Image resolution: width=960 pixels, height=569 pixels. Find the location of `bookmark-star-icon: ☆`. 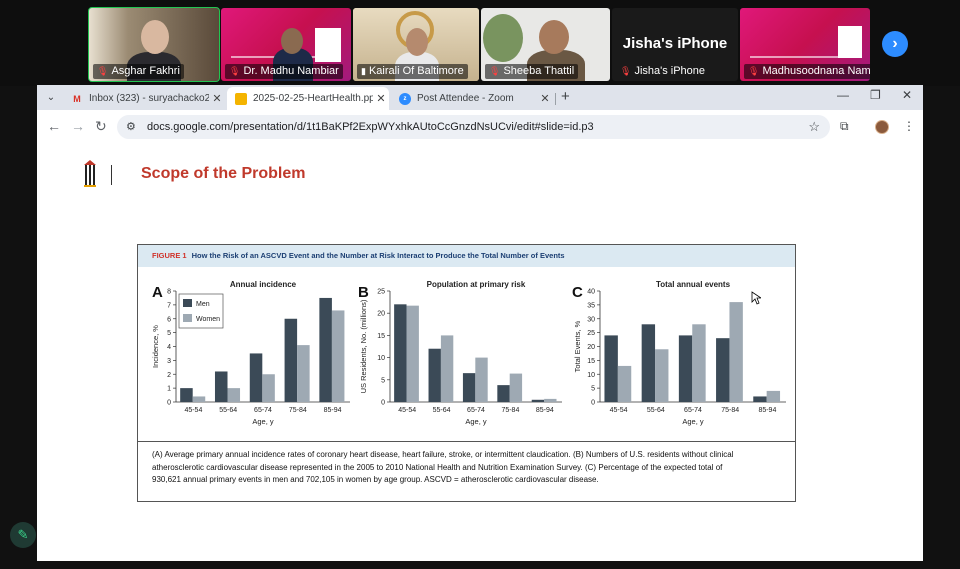

bookmark-star-icon: ☆ is located at coordinates (814, 126).